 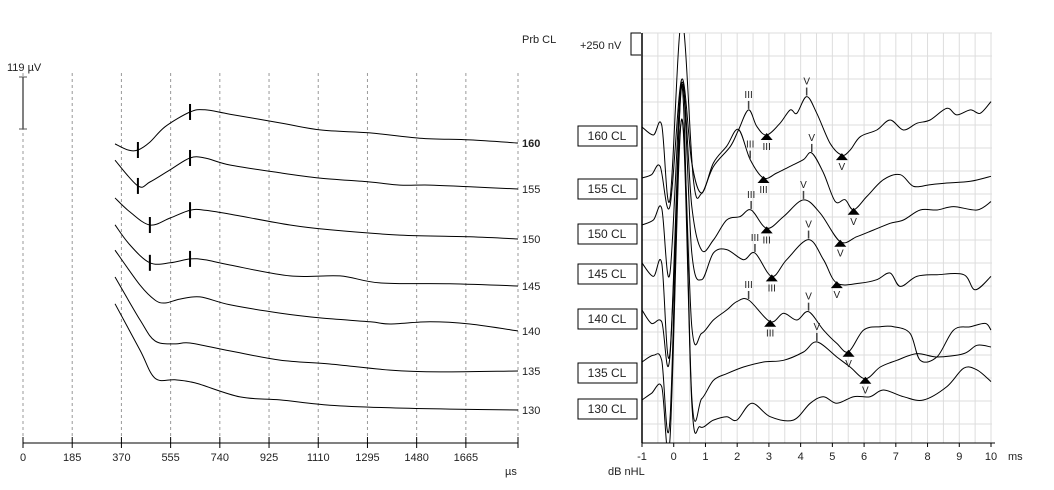 I want to click on x-tick-label: 4, so click(x=801, y=457).